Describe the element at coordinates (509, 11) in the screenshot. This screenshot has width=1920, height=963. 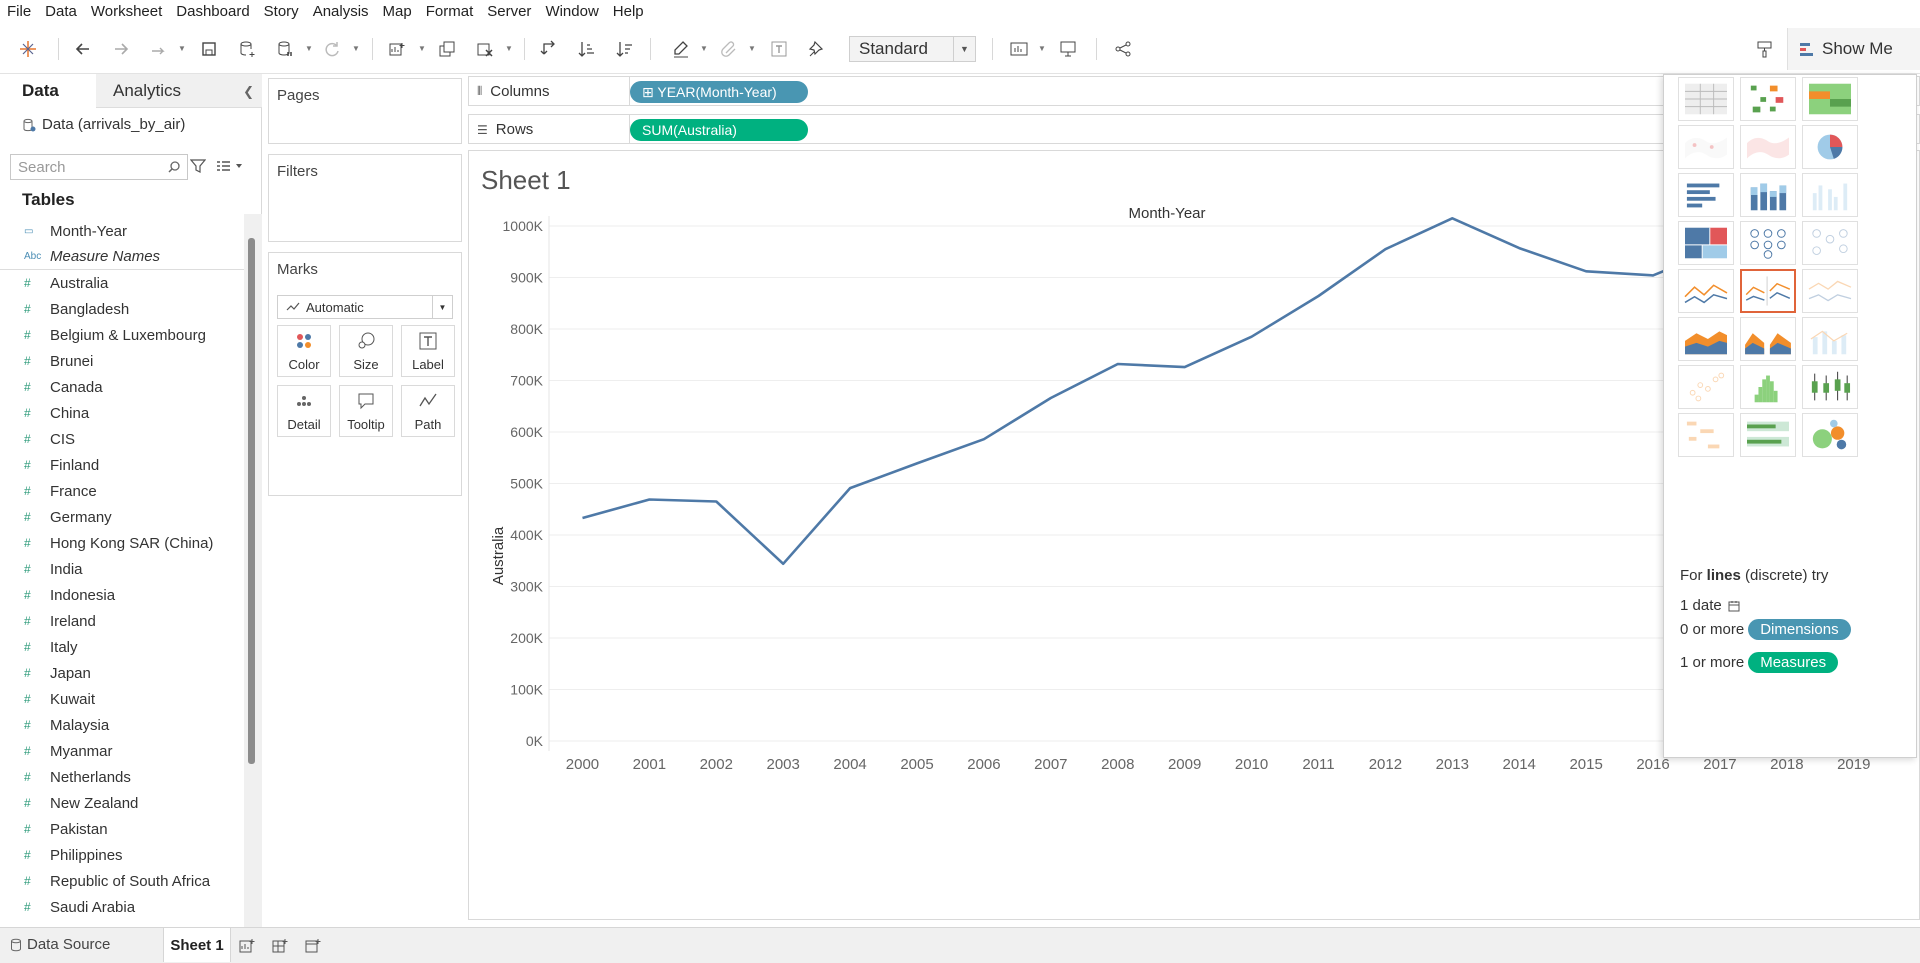
I see `menu-server: Server` at that location.